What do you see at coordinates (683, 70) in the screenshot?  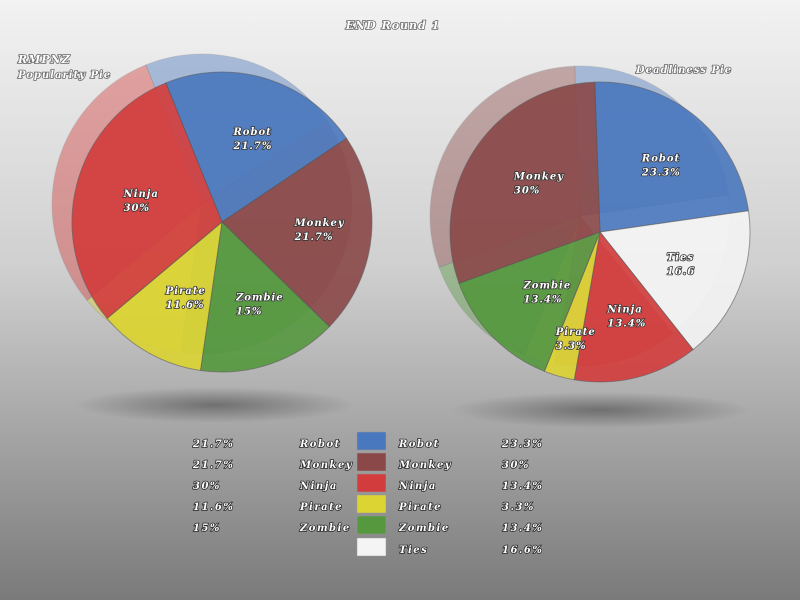 I see `right-pie-title: Deadliness Pie` at bounding box center [683, 70].